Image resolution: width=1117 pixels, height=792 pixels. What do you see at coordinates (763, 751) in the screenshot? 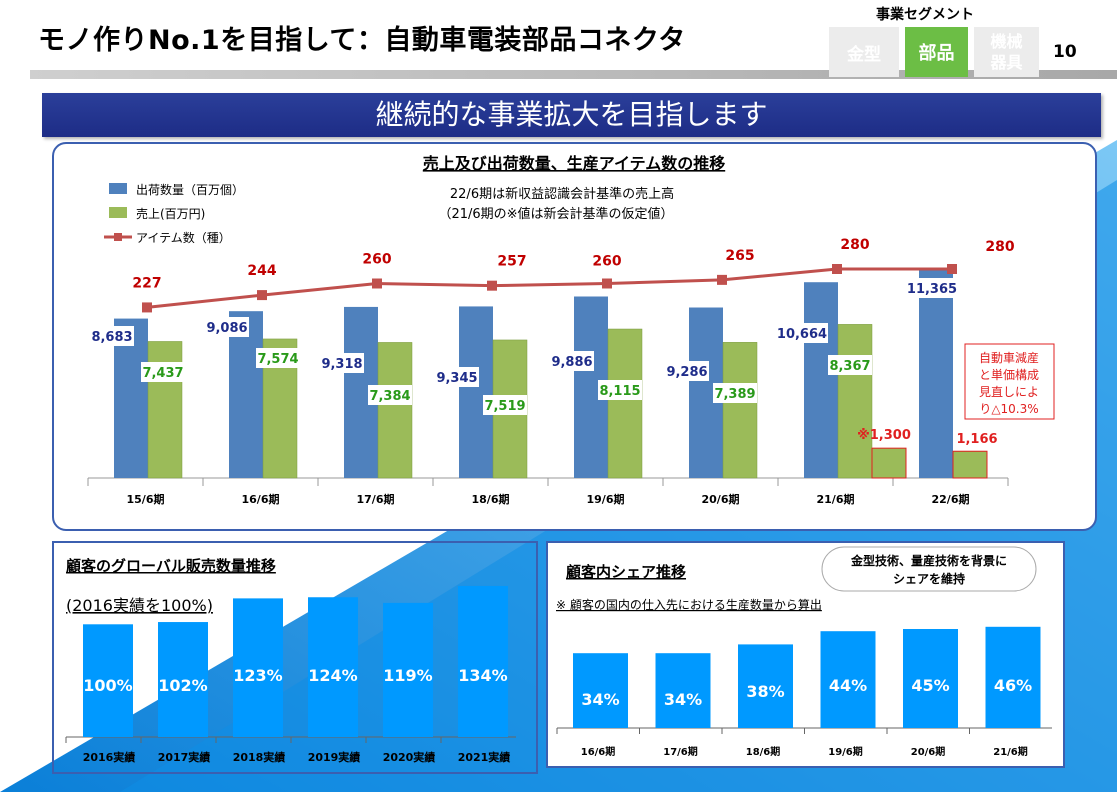
I see `share-x-tick-label: 18/6期` at bounding box center [763, 751].